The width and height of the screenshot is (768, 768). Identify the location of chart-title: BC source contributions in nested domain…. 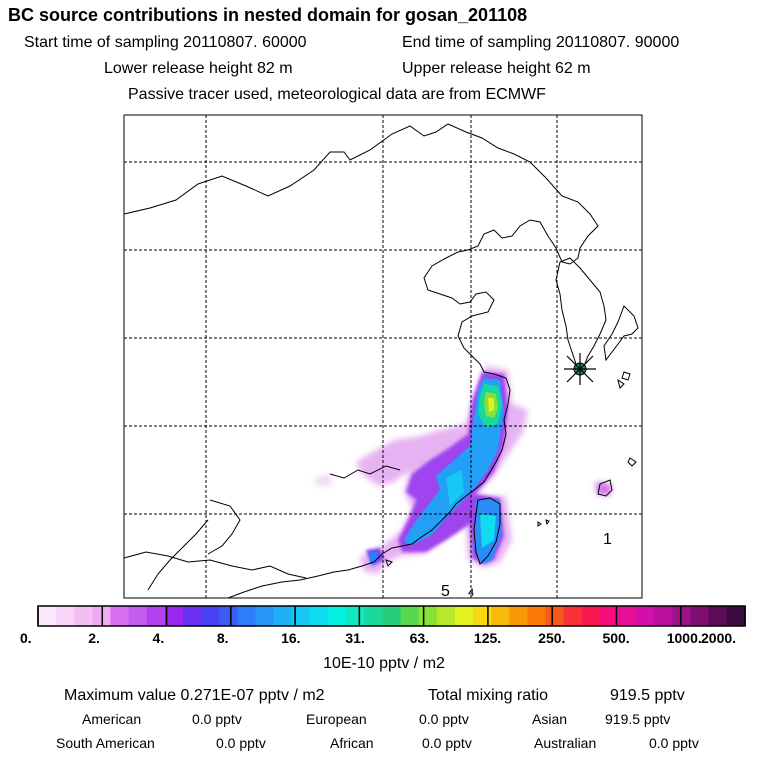
(268, 15).